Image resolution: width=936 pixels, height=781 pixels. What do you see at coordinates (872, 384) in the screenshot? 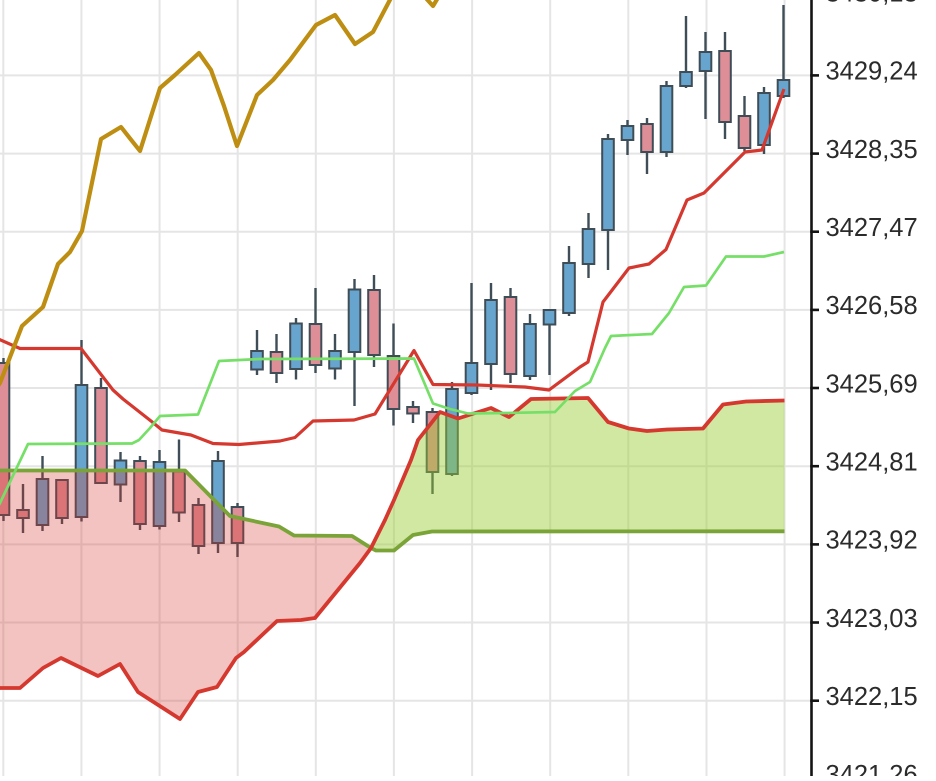
I see `svg-text: 3425,69` at bounding box center [872, 384].